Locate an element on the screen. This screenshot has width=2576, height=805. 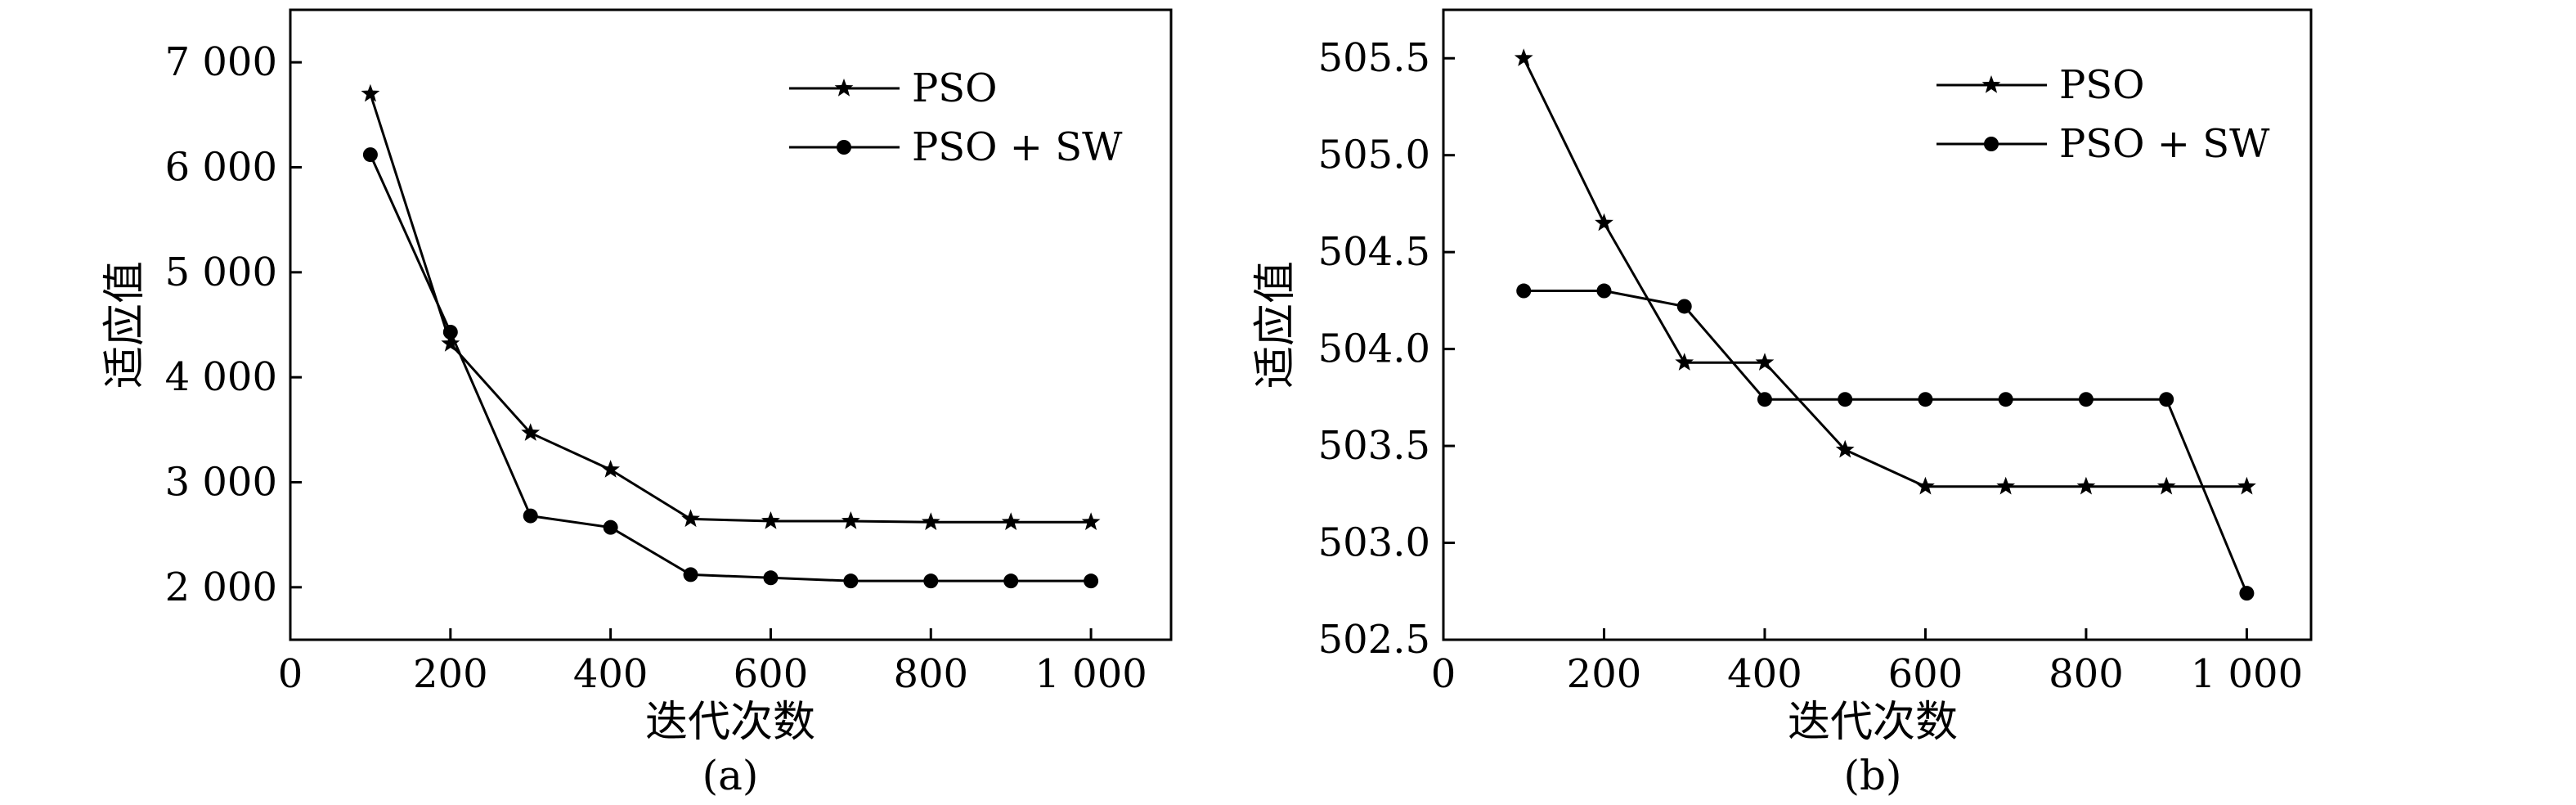
chart-a-x-tick-label: 600 is located at coordinates (771, 674).